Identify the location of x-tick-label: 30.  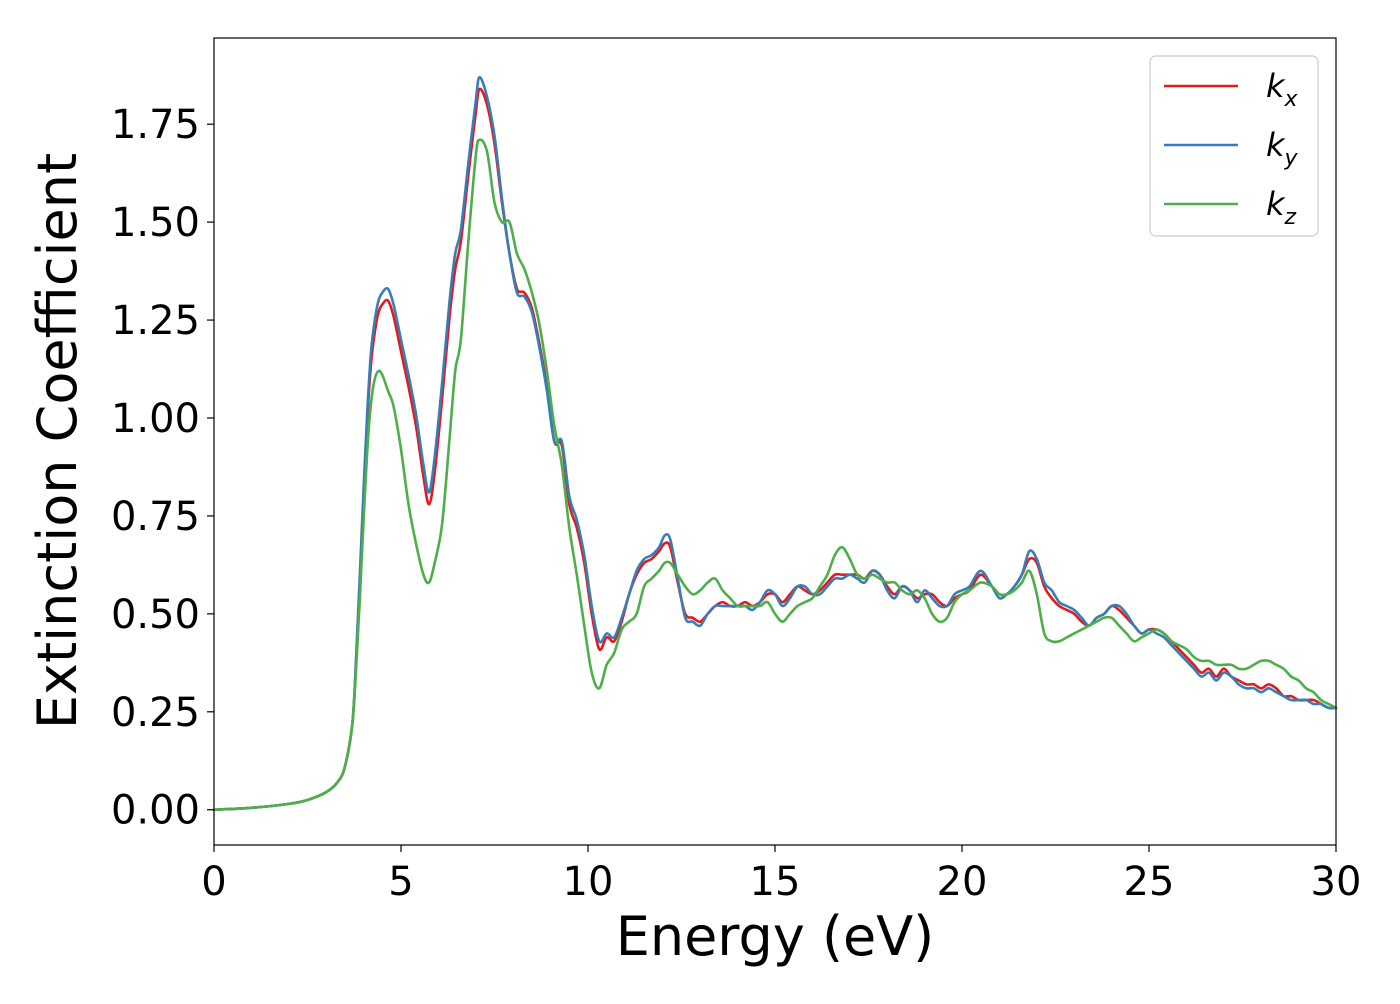
(1336, 882).